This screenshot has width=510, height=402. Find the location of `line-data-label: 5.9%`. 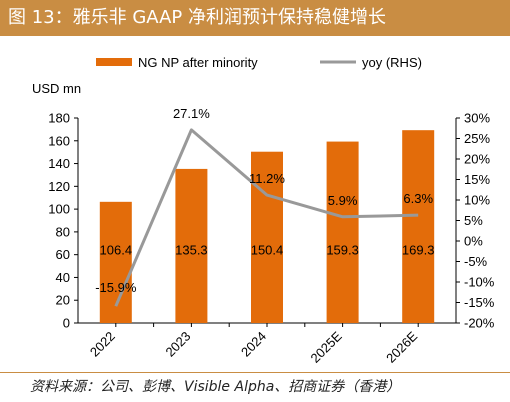

line-data-label: 5.9% is located at coordinates (343, 200).